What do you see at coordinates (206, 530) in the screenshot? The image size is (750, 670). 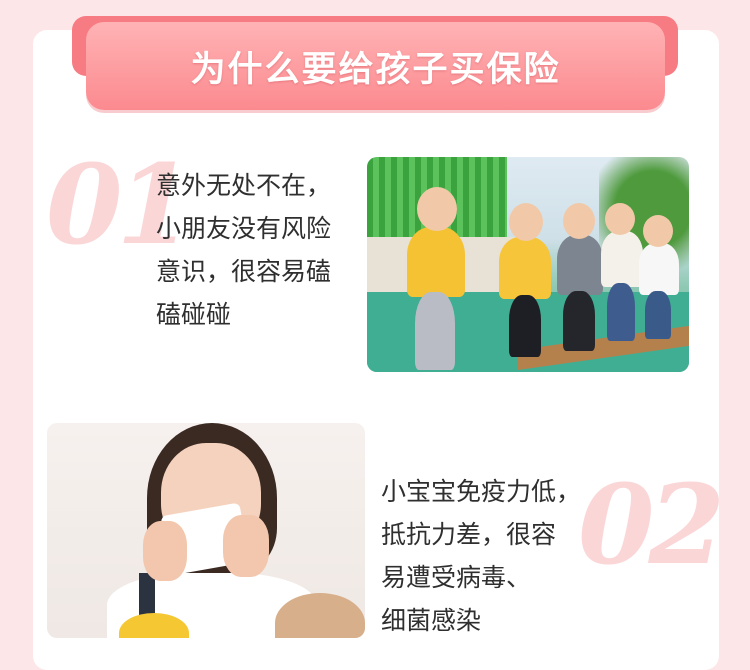 I see `photo-girl-sneezing` at bounding box center [206, 530].